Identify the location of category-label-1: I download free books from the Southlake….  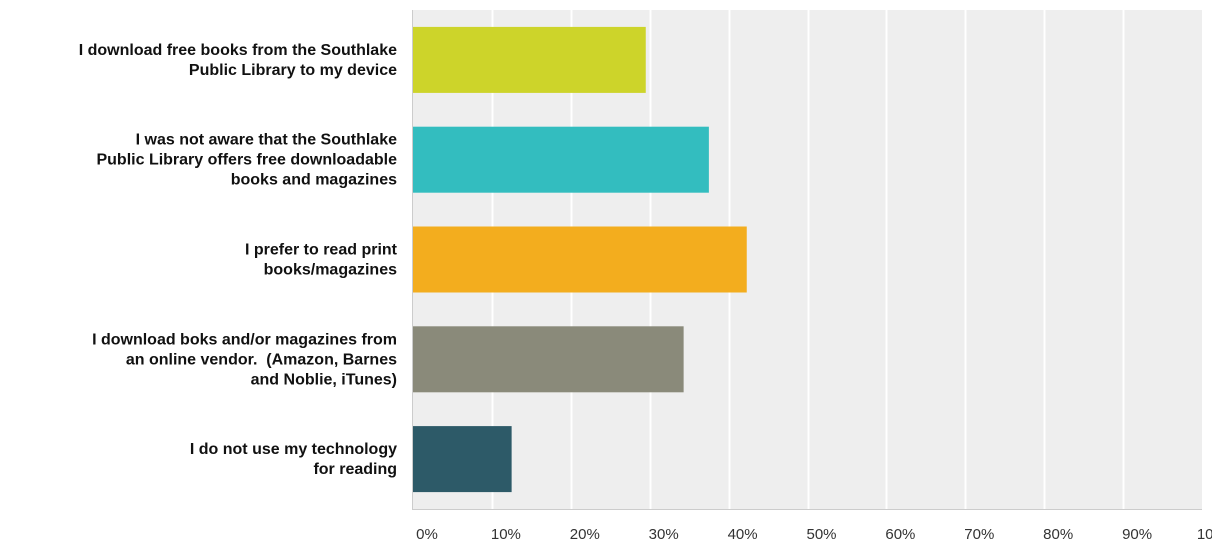
(238, 60).